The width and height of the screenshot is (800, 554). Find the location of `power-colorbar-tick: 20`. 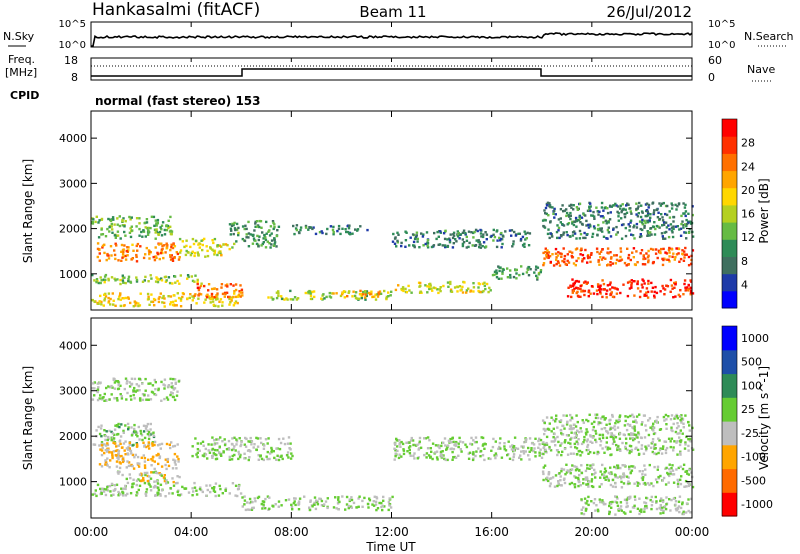

power-colorbar-tick: 20 is located at coordinates (748, 190).